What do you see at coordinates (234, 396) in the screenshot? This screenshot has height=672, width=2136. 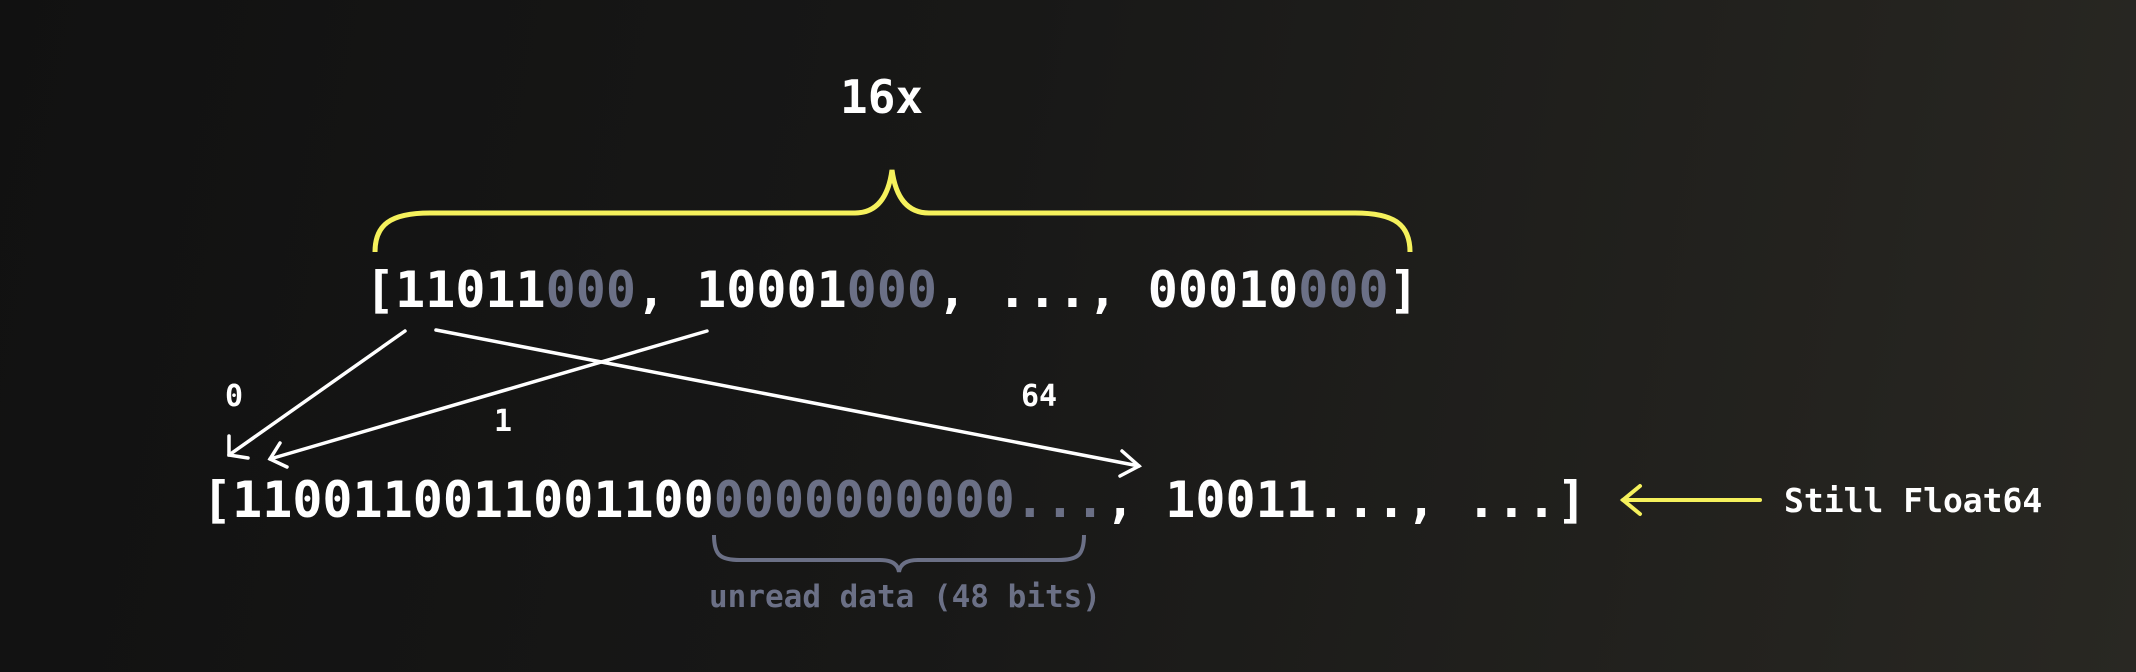 I see `index-label-0: 0` at bounding box center [234, 396].